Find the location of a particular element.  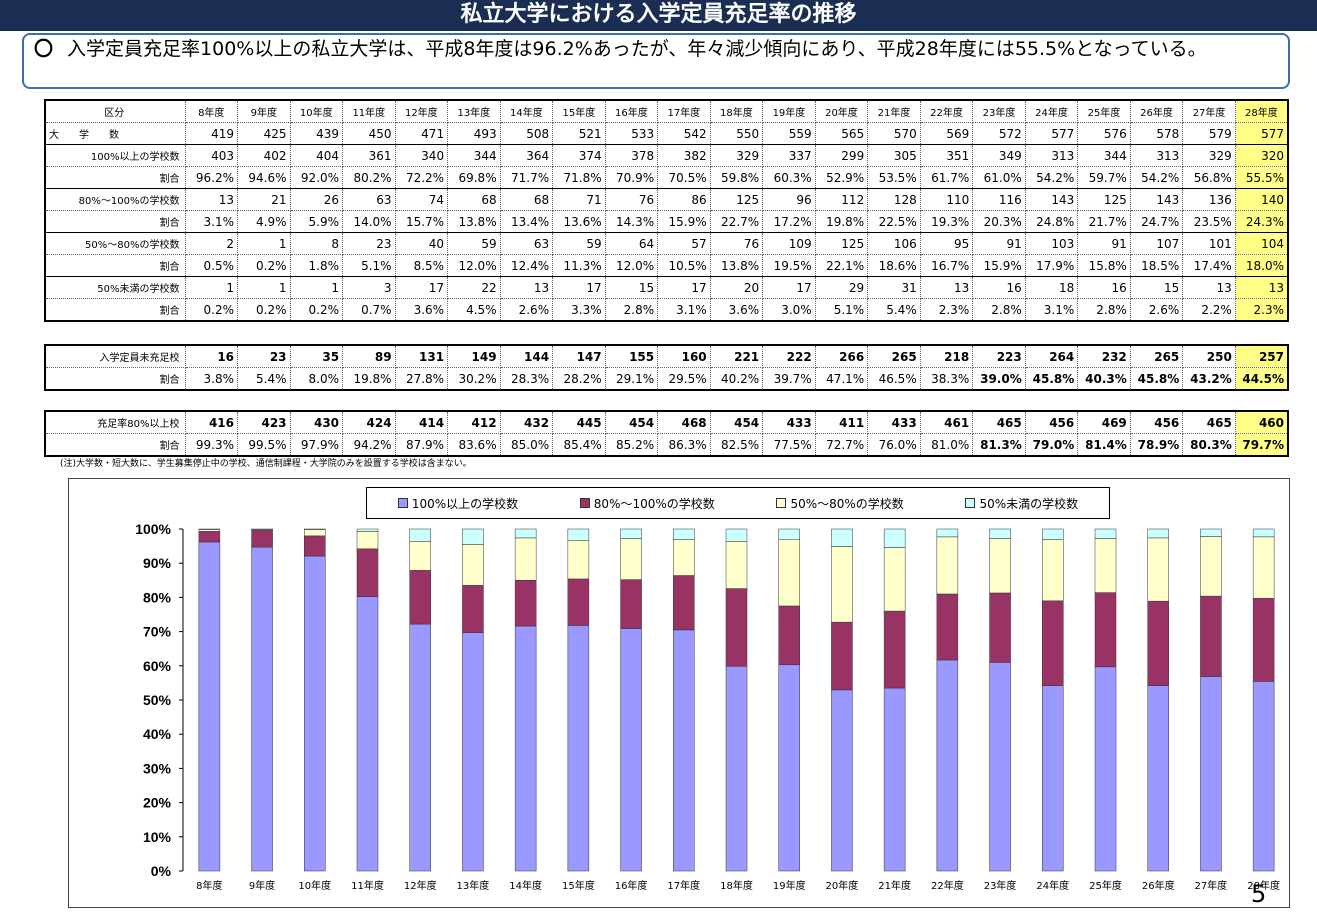

table-cell: 16 is located at coordinates (999, 287).